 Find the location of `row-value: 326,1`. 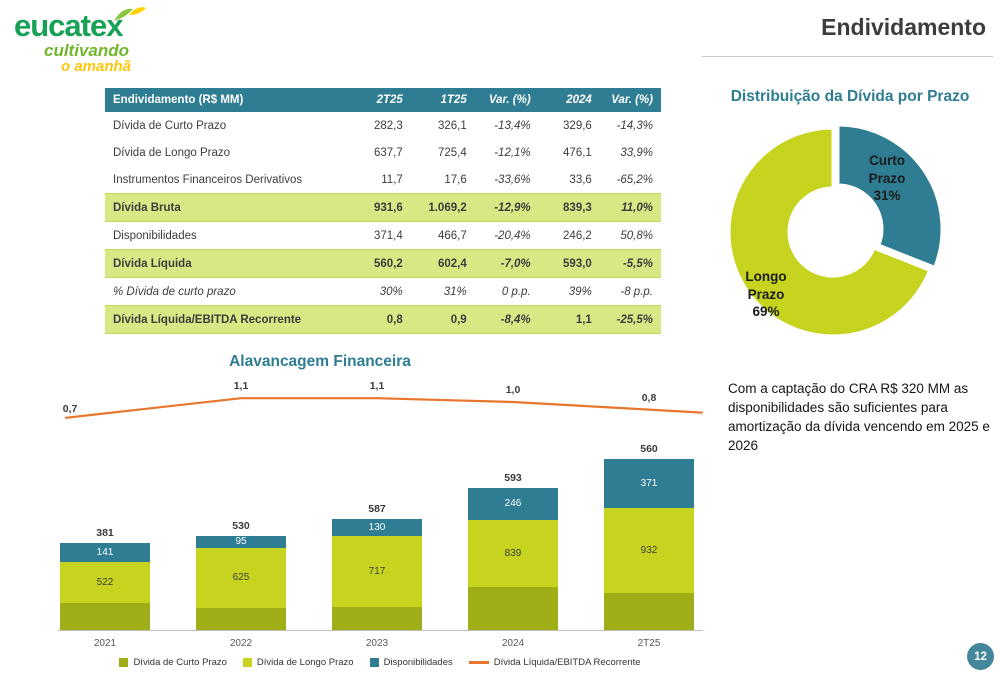

row-value: 326,1 is located at coordinates (442, 125).